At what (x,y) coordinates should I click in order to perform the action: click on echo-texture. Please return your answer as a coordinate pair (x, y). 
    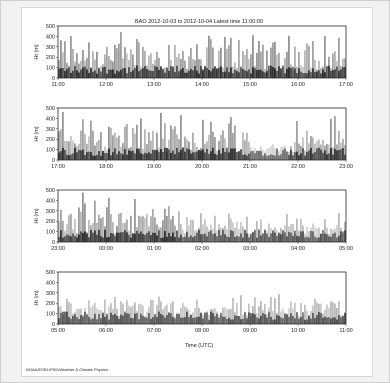
    Looking at the image, I should click on (202, 55).